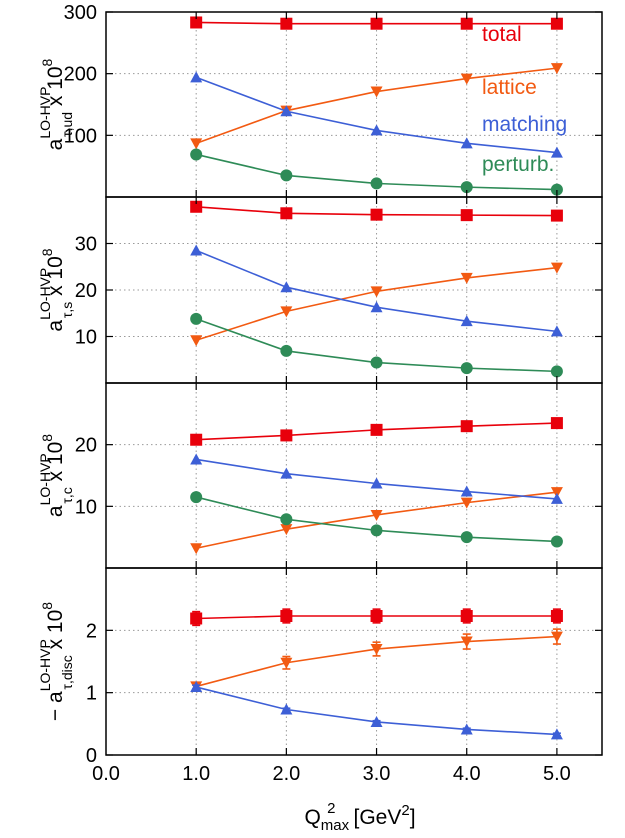  Describe the element at coordinates (467, 774) in the screenshot. I see `x-tick-label: 4.0` at that location.